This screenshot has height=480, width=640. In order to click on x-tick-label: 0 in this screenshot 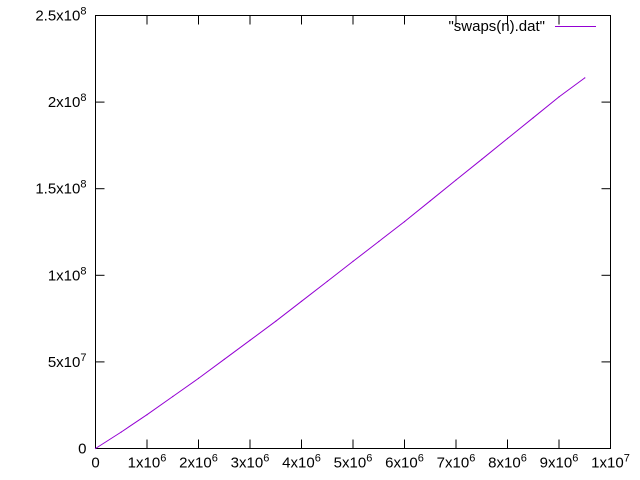, I will do `click(95, 463)`.